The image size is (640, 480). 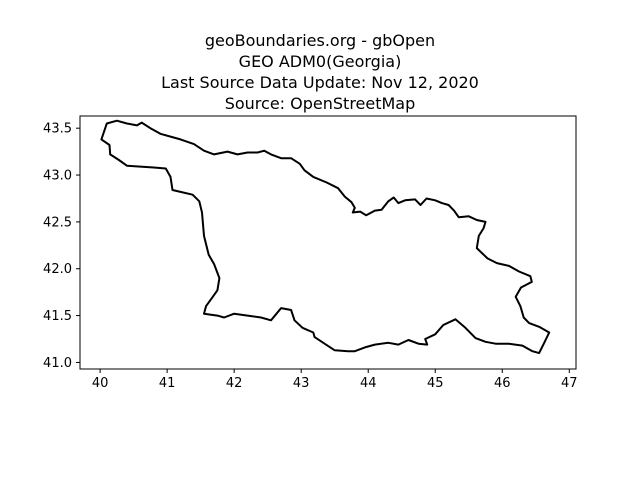 What do you see at coordinates (368, 383) in the screenshot?
I see `x-tick-label: 44` at bounding box center [368, 383].